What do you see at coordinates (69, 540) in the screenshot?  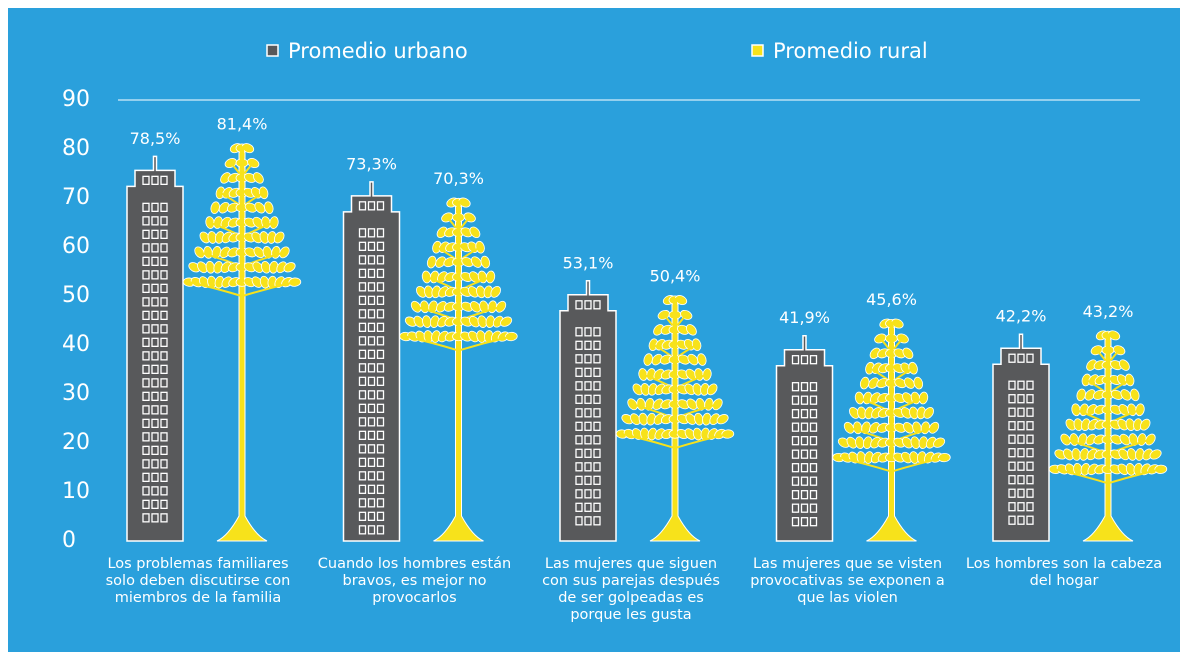 I see `y-tick-label: 0` at bounding box center [69, 540].